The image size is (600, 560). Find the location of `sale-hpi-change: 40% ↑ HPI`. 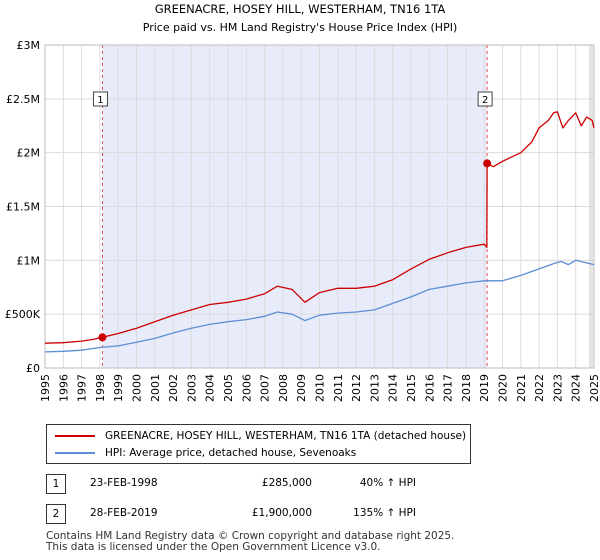

sale-hpi-change: 40% ↑ HPI is located at coordinates (387, 483).